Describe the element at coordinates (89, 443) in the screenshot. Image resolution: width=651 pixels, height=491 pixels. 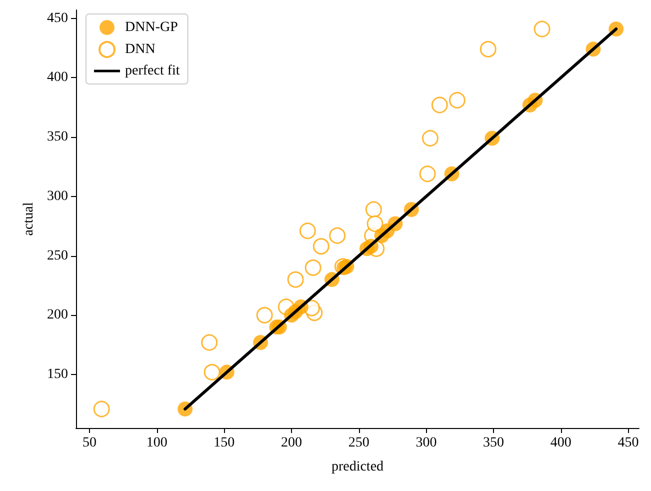
I see `x-tick-label: 50` at that location.